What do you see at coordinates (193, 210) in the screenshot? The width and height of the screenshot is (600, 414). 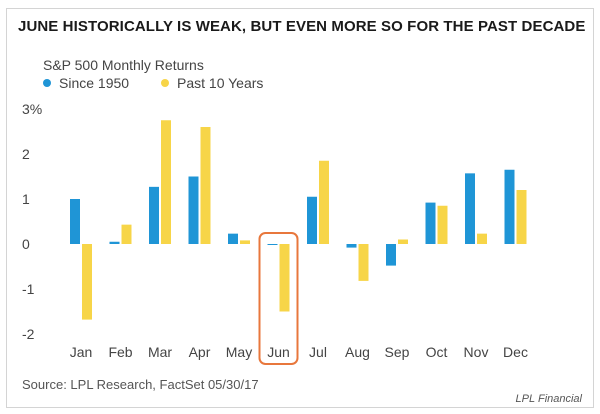 I see `bar-since-1950-apr` at bounding box center [193, 210].